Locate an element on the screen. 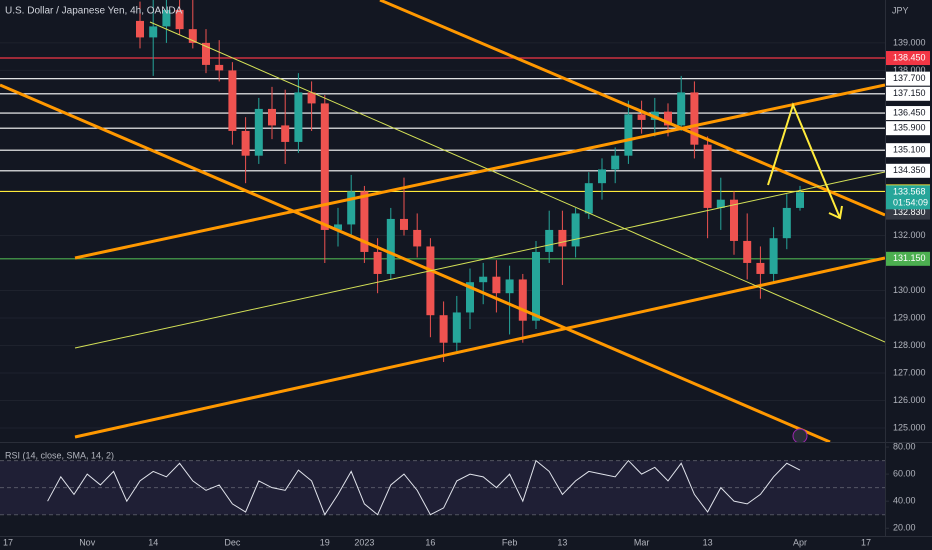  last-price-label: 133.568 is located at coordinates (909, 192).